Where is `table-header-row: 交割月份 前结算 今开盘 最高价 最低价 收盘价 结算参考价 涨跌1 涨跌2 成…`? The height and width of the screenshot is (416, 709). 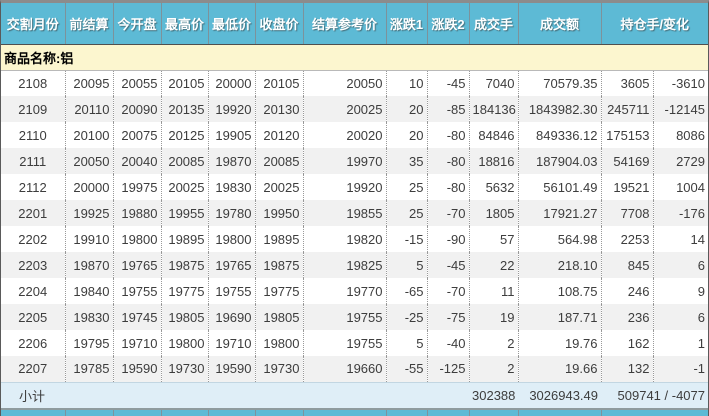 table-header-row: 交割月份 前结算 今开盘 最高价 最低价 收盘价 结算参考价 涨跌1 涨跌2 成… is located at coordinates (354, 24).